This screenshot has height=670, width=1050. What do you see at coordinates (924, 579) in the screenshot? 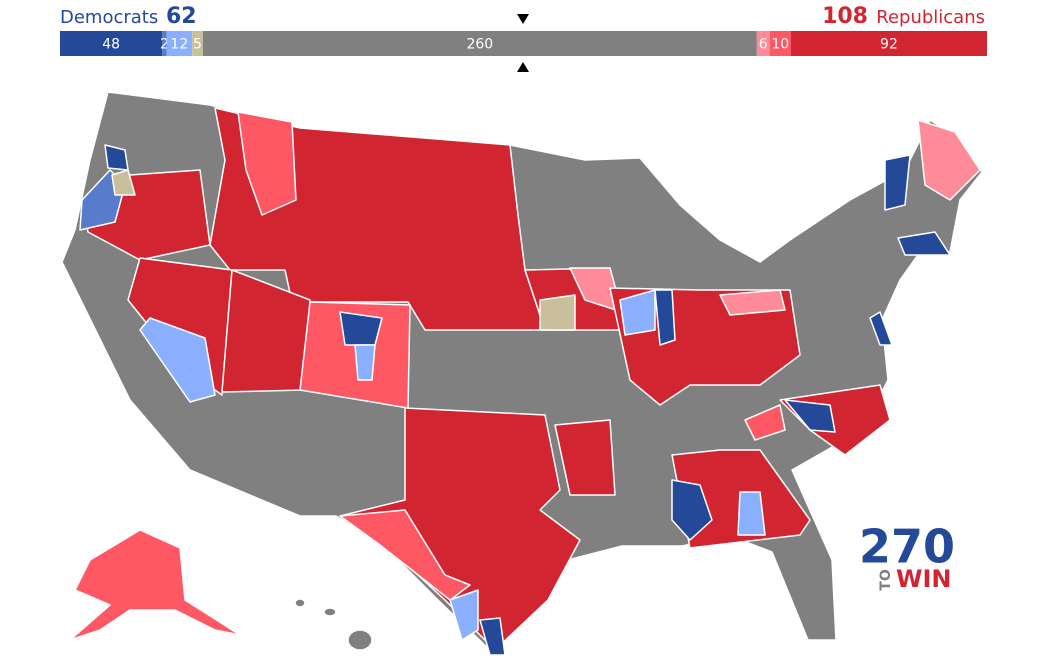
I see `logo-win: WIN` at bounding box center [924, 579].